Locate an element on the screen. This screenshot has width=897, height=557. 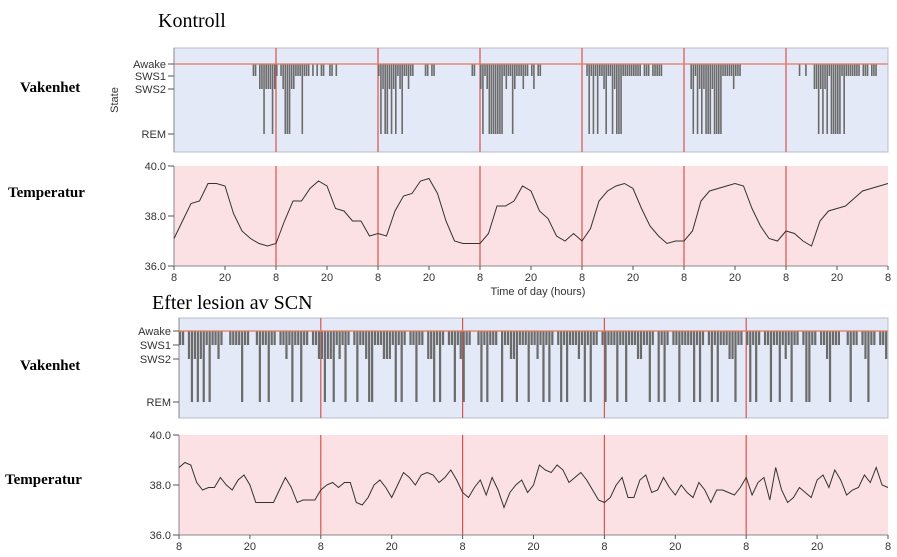
row-label-temperatur-top: Temperatur is located at coordinates (46, 193).